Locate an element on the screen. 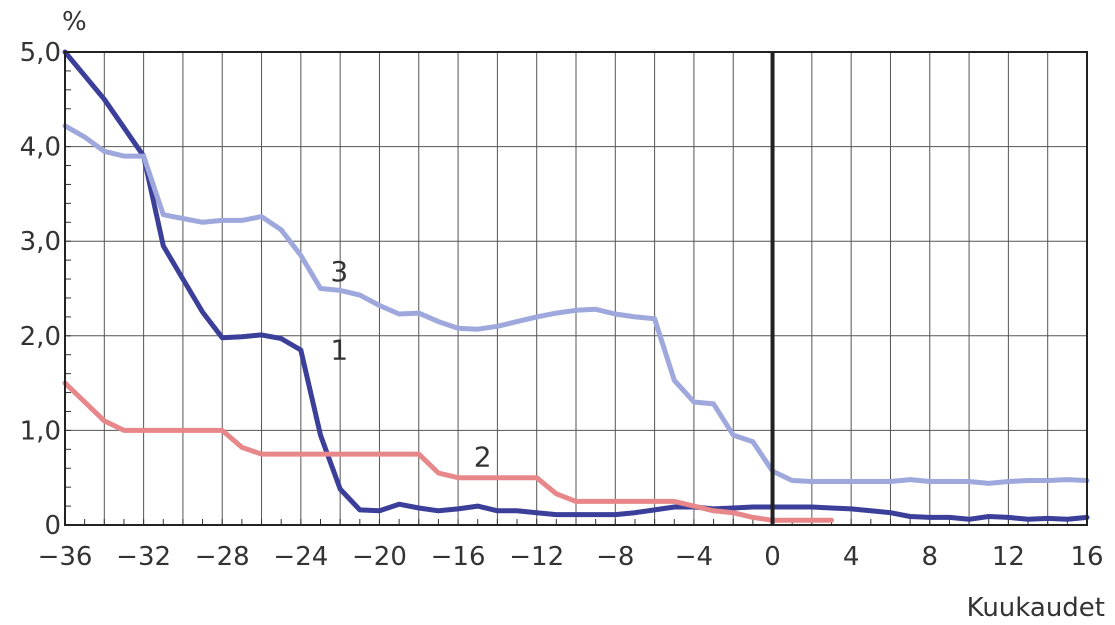  x-tick-label: −32 is located at coordinates (143, 557).